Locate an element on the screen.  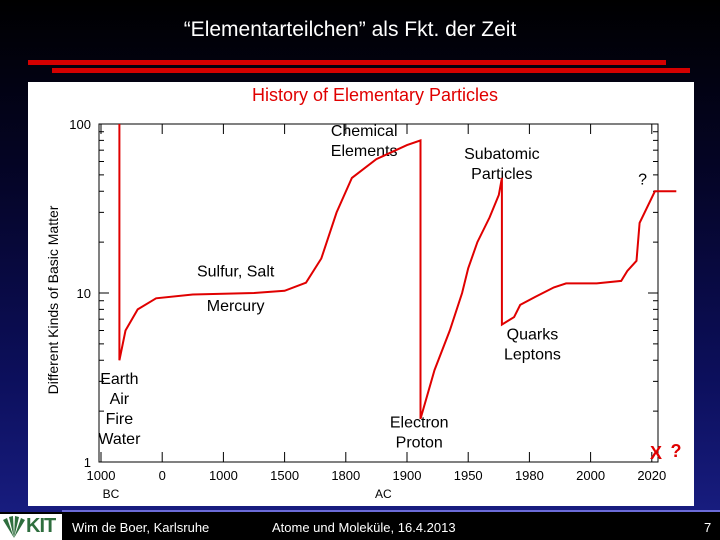
annotation-label: Sulfur, Salt is located at coordinates (236, 272).